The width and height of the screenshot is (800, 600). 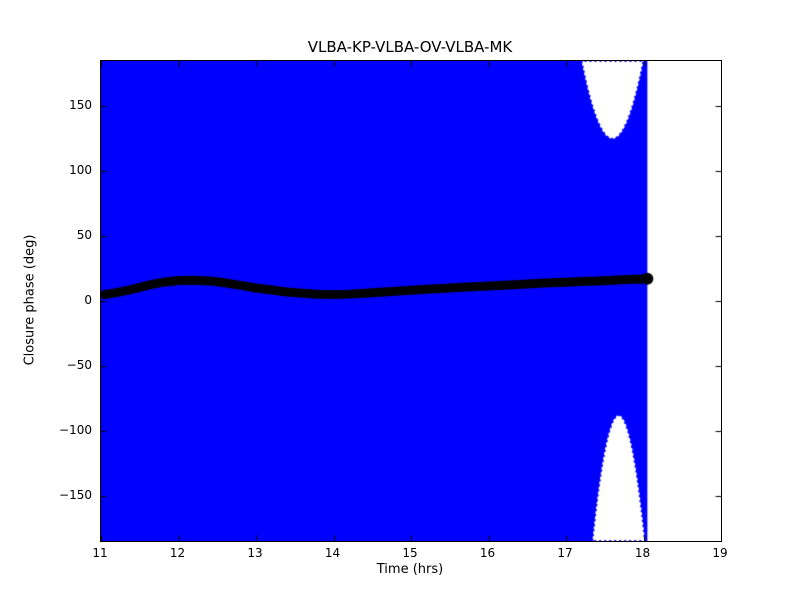 I want to click on chart-title: VLBA-KP-VLBA-OV-VLBA-MK, so click(x=410, y=47).